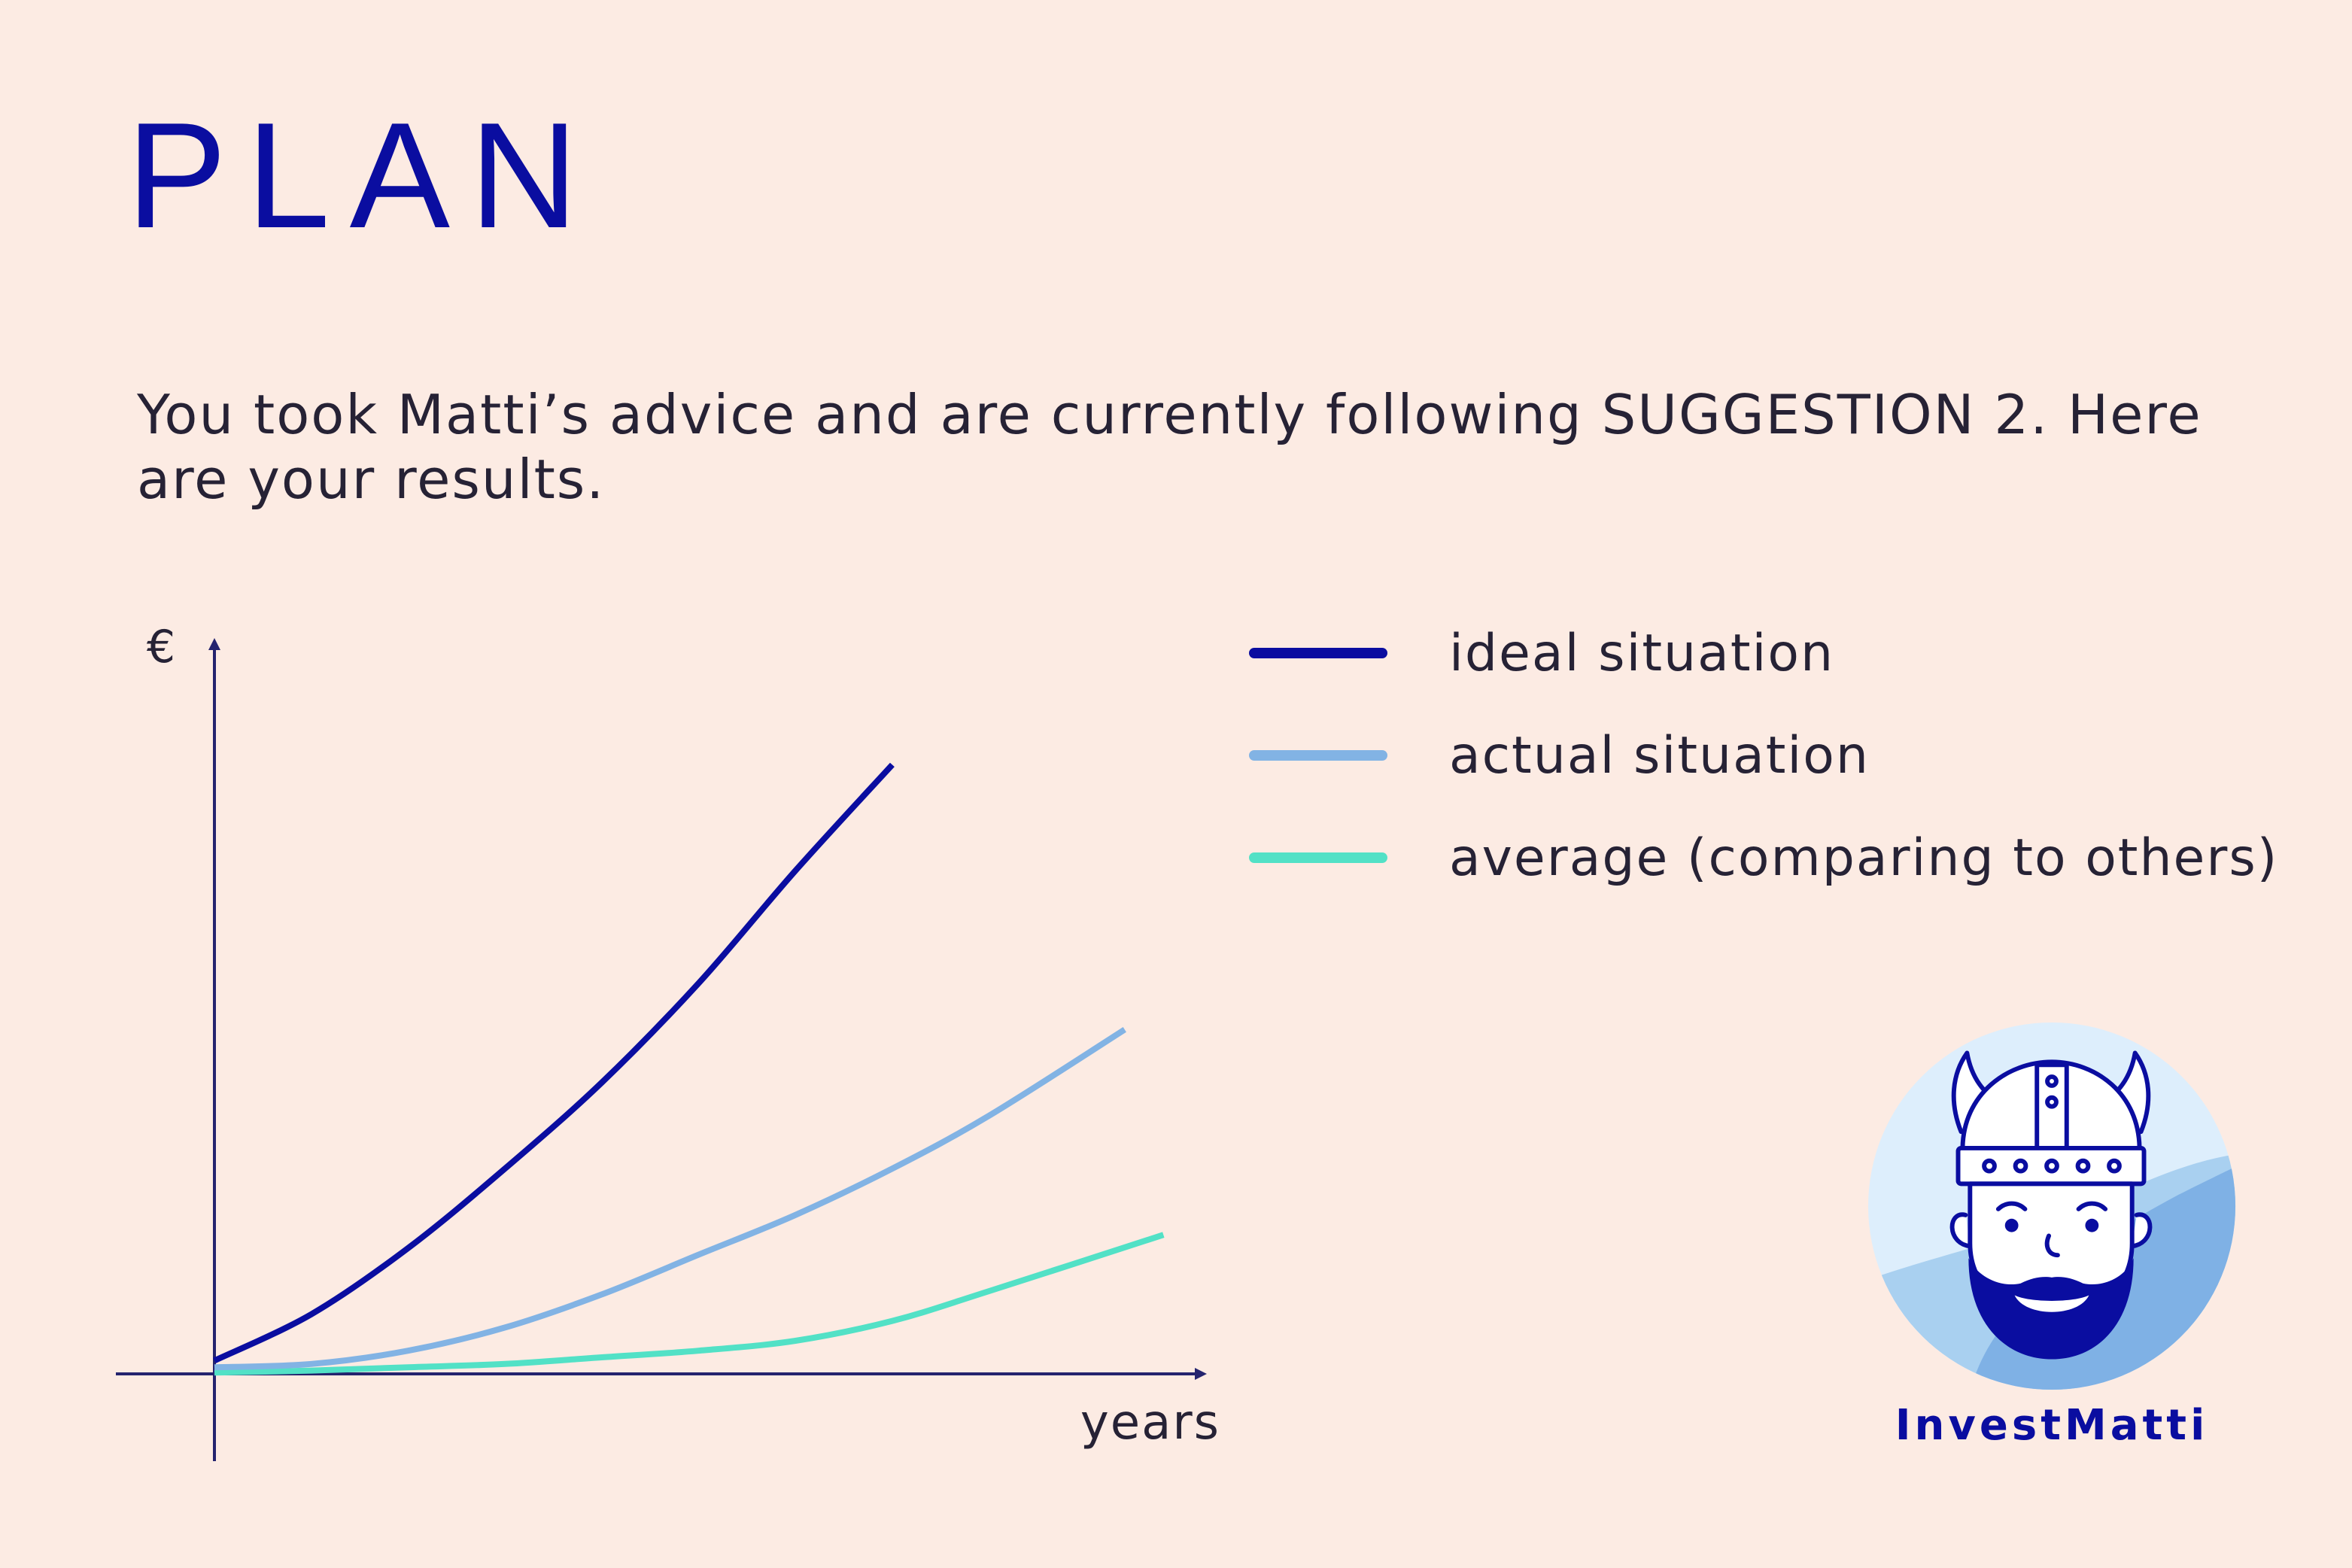 Image resolution: width=2352 pixels, height=1568 pixels. I want to click on brand-name: InvestMatti, so click(2052, 1425).